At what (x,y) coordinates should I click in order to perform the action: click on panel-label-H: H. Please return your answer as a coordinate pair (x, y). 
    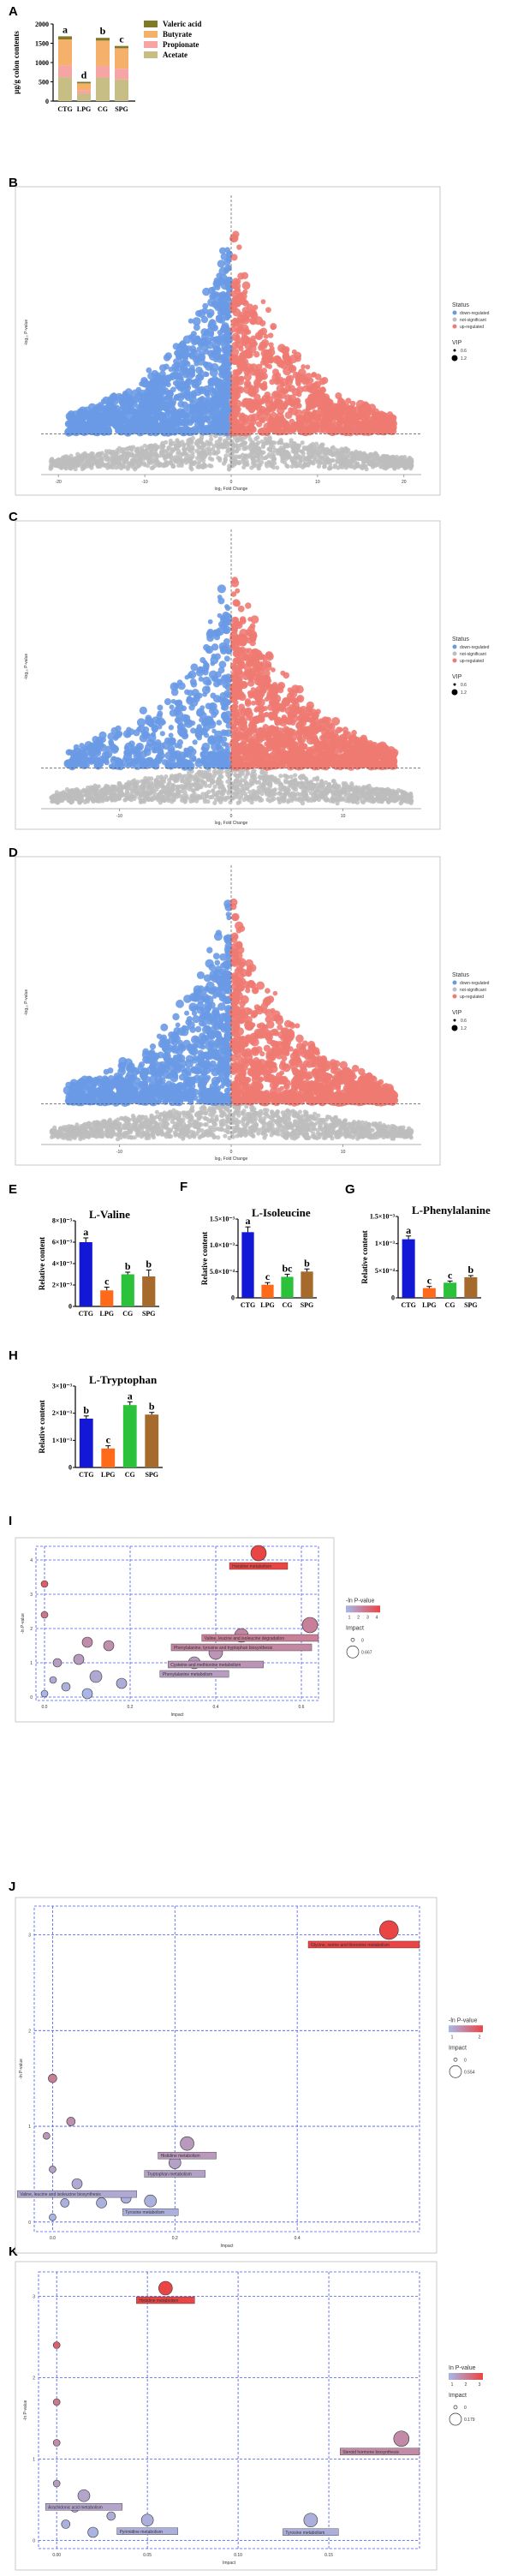
    Looking at the image, I should click on (13, 1356).